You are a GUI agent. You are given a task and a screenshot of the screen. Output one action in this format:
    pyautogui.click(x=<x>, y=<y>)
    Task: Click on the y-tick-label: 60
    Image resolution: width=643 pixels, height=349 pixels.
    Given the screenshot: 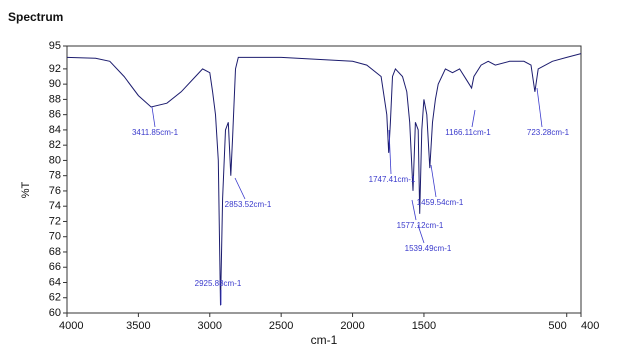 What is the action you would take?
    pyautogui.click(x=55, y=313)
    